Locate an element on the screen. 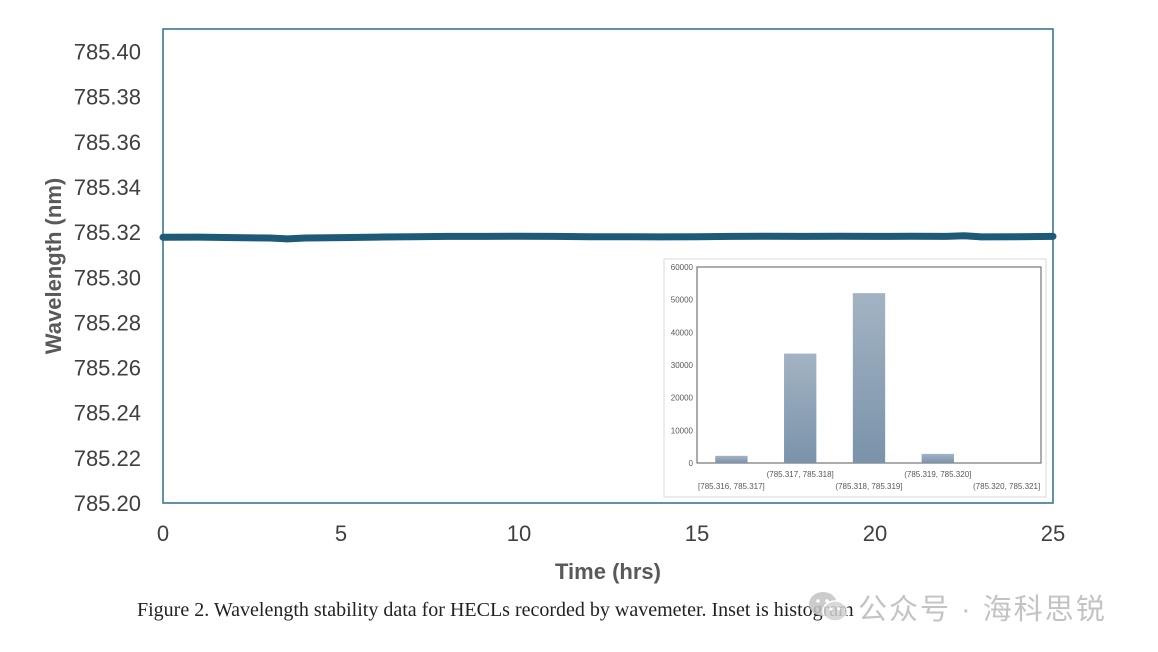 Image resolution: width=1158 pixels, height=652 pixels. x-tick-label: 15 is located at coordinates (697, 533).